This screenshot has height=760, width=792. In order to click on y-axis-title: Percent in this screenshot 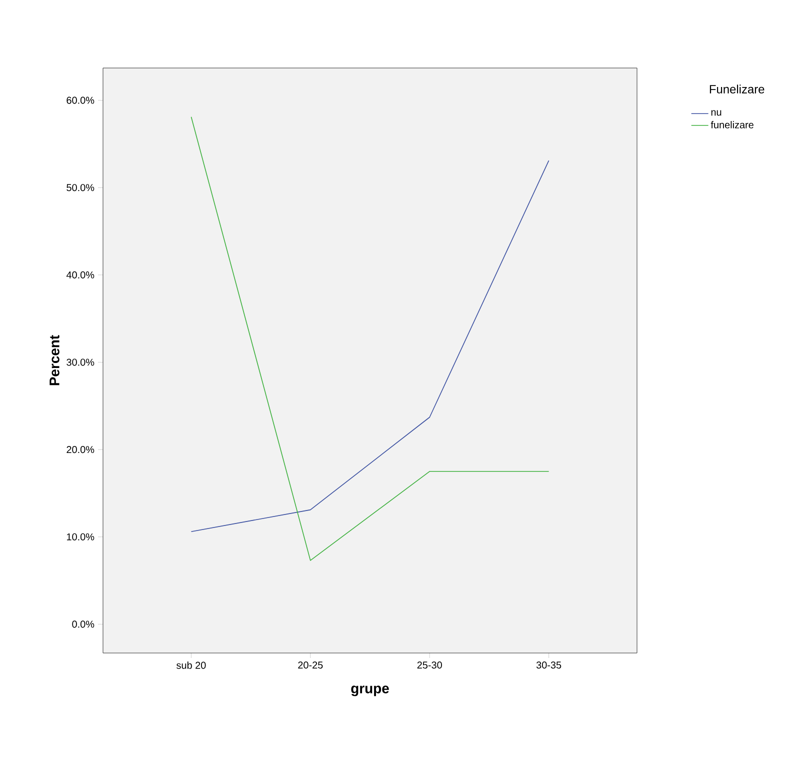, I will do `click(55, 360)`.